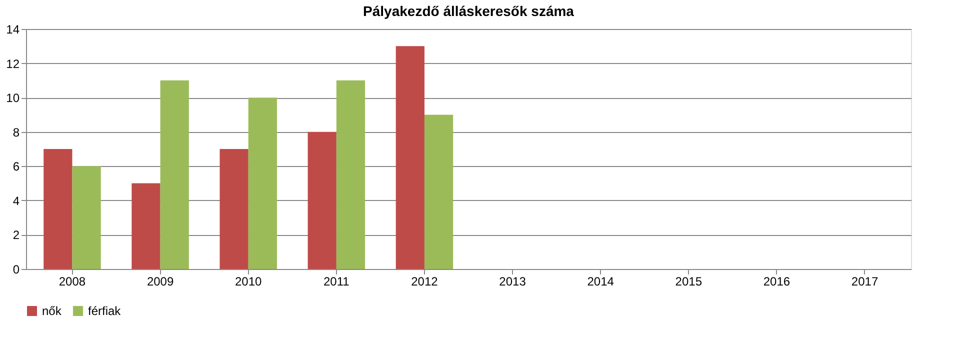  What do you see at coordinates (52, 311) in the screenshot?
I see `legend-label: nők` at bounding box center [52, 311].